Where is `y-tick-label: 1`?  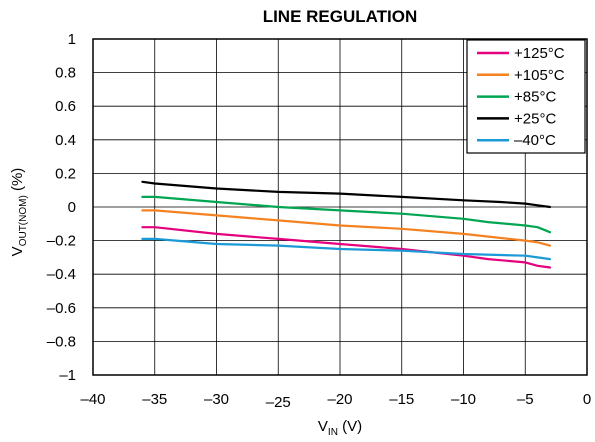 y-tick-label: 1 is located at coordinates (72, 39).